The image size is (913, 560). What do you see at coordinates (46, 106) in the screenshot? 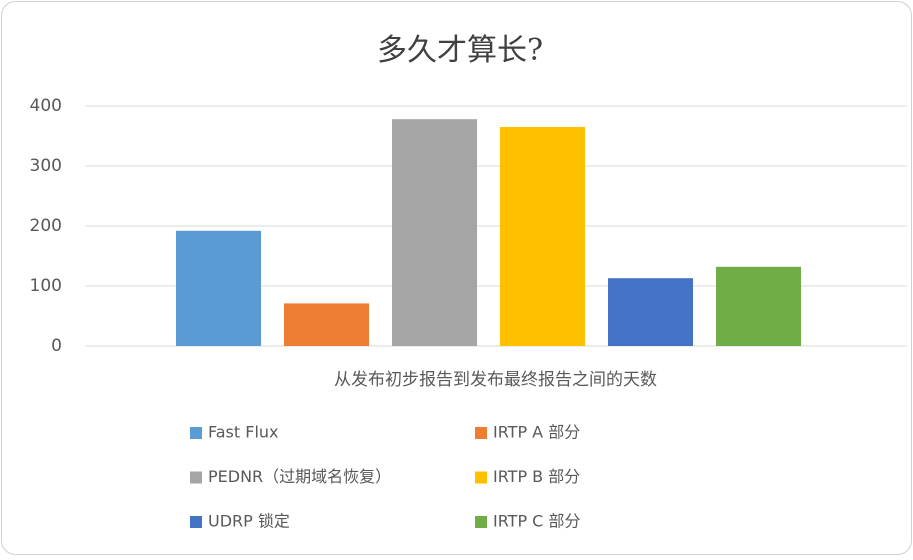
I see `y-tick-label: 400` at bounding box center [46, 106].